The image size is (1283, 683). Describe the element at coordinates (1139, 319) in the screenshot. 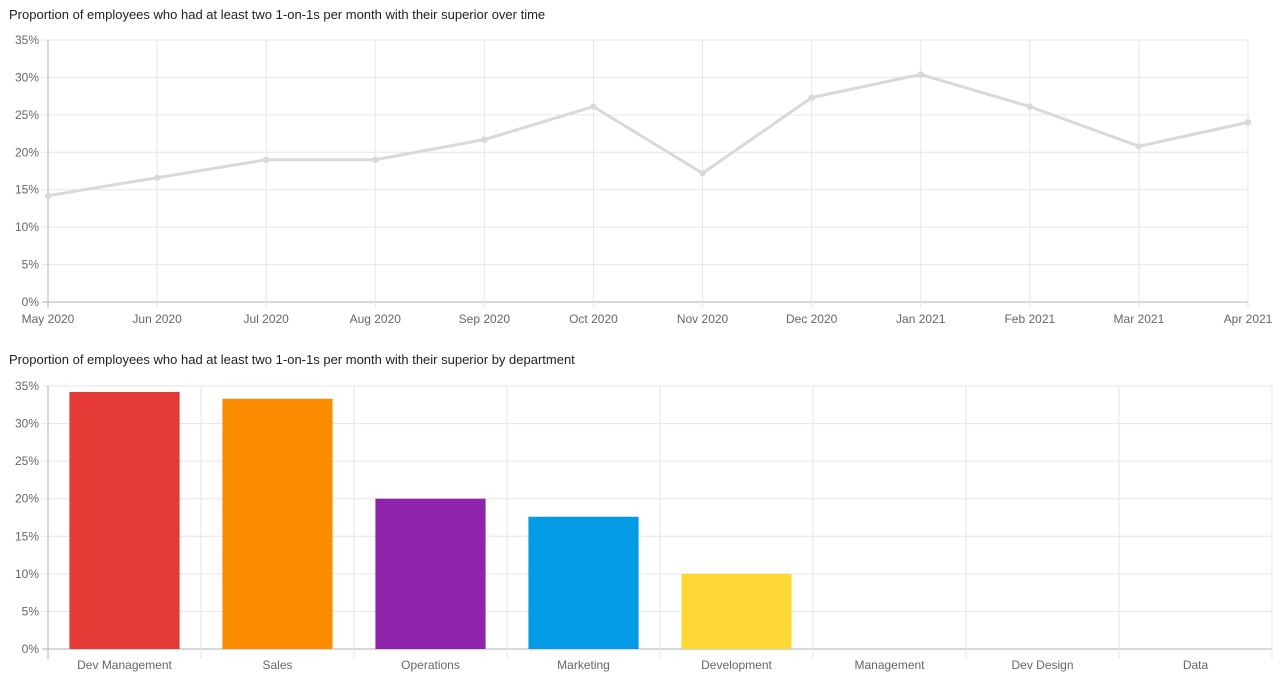

I see `x-tick-label: Mar 2021` at that location.